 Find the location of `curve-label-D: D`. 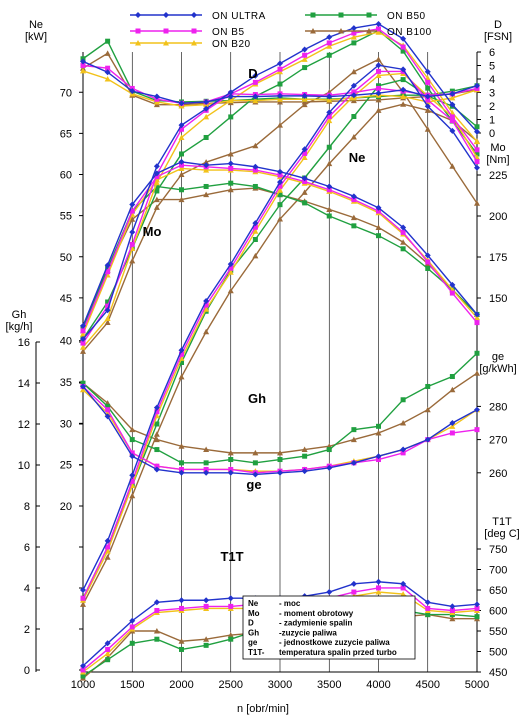

curve-label-D: D is located at coordinates (252, 73).